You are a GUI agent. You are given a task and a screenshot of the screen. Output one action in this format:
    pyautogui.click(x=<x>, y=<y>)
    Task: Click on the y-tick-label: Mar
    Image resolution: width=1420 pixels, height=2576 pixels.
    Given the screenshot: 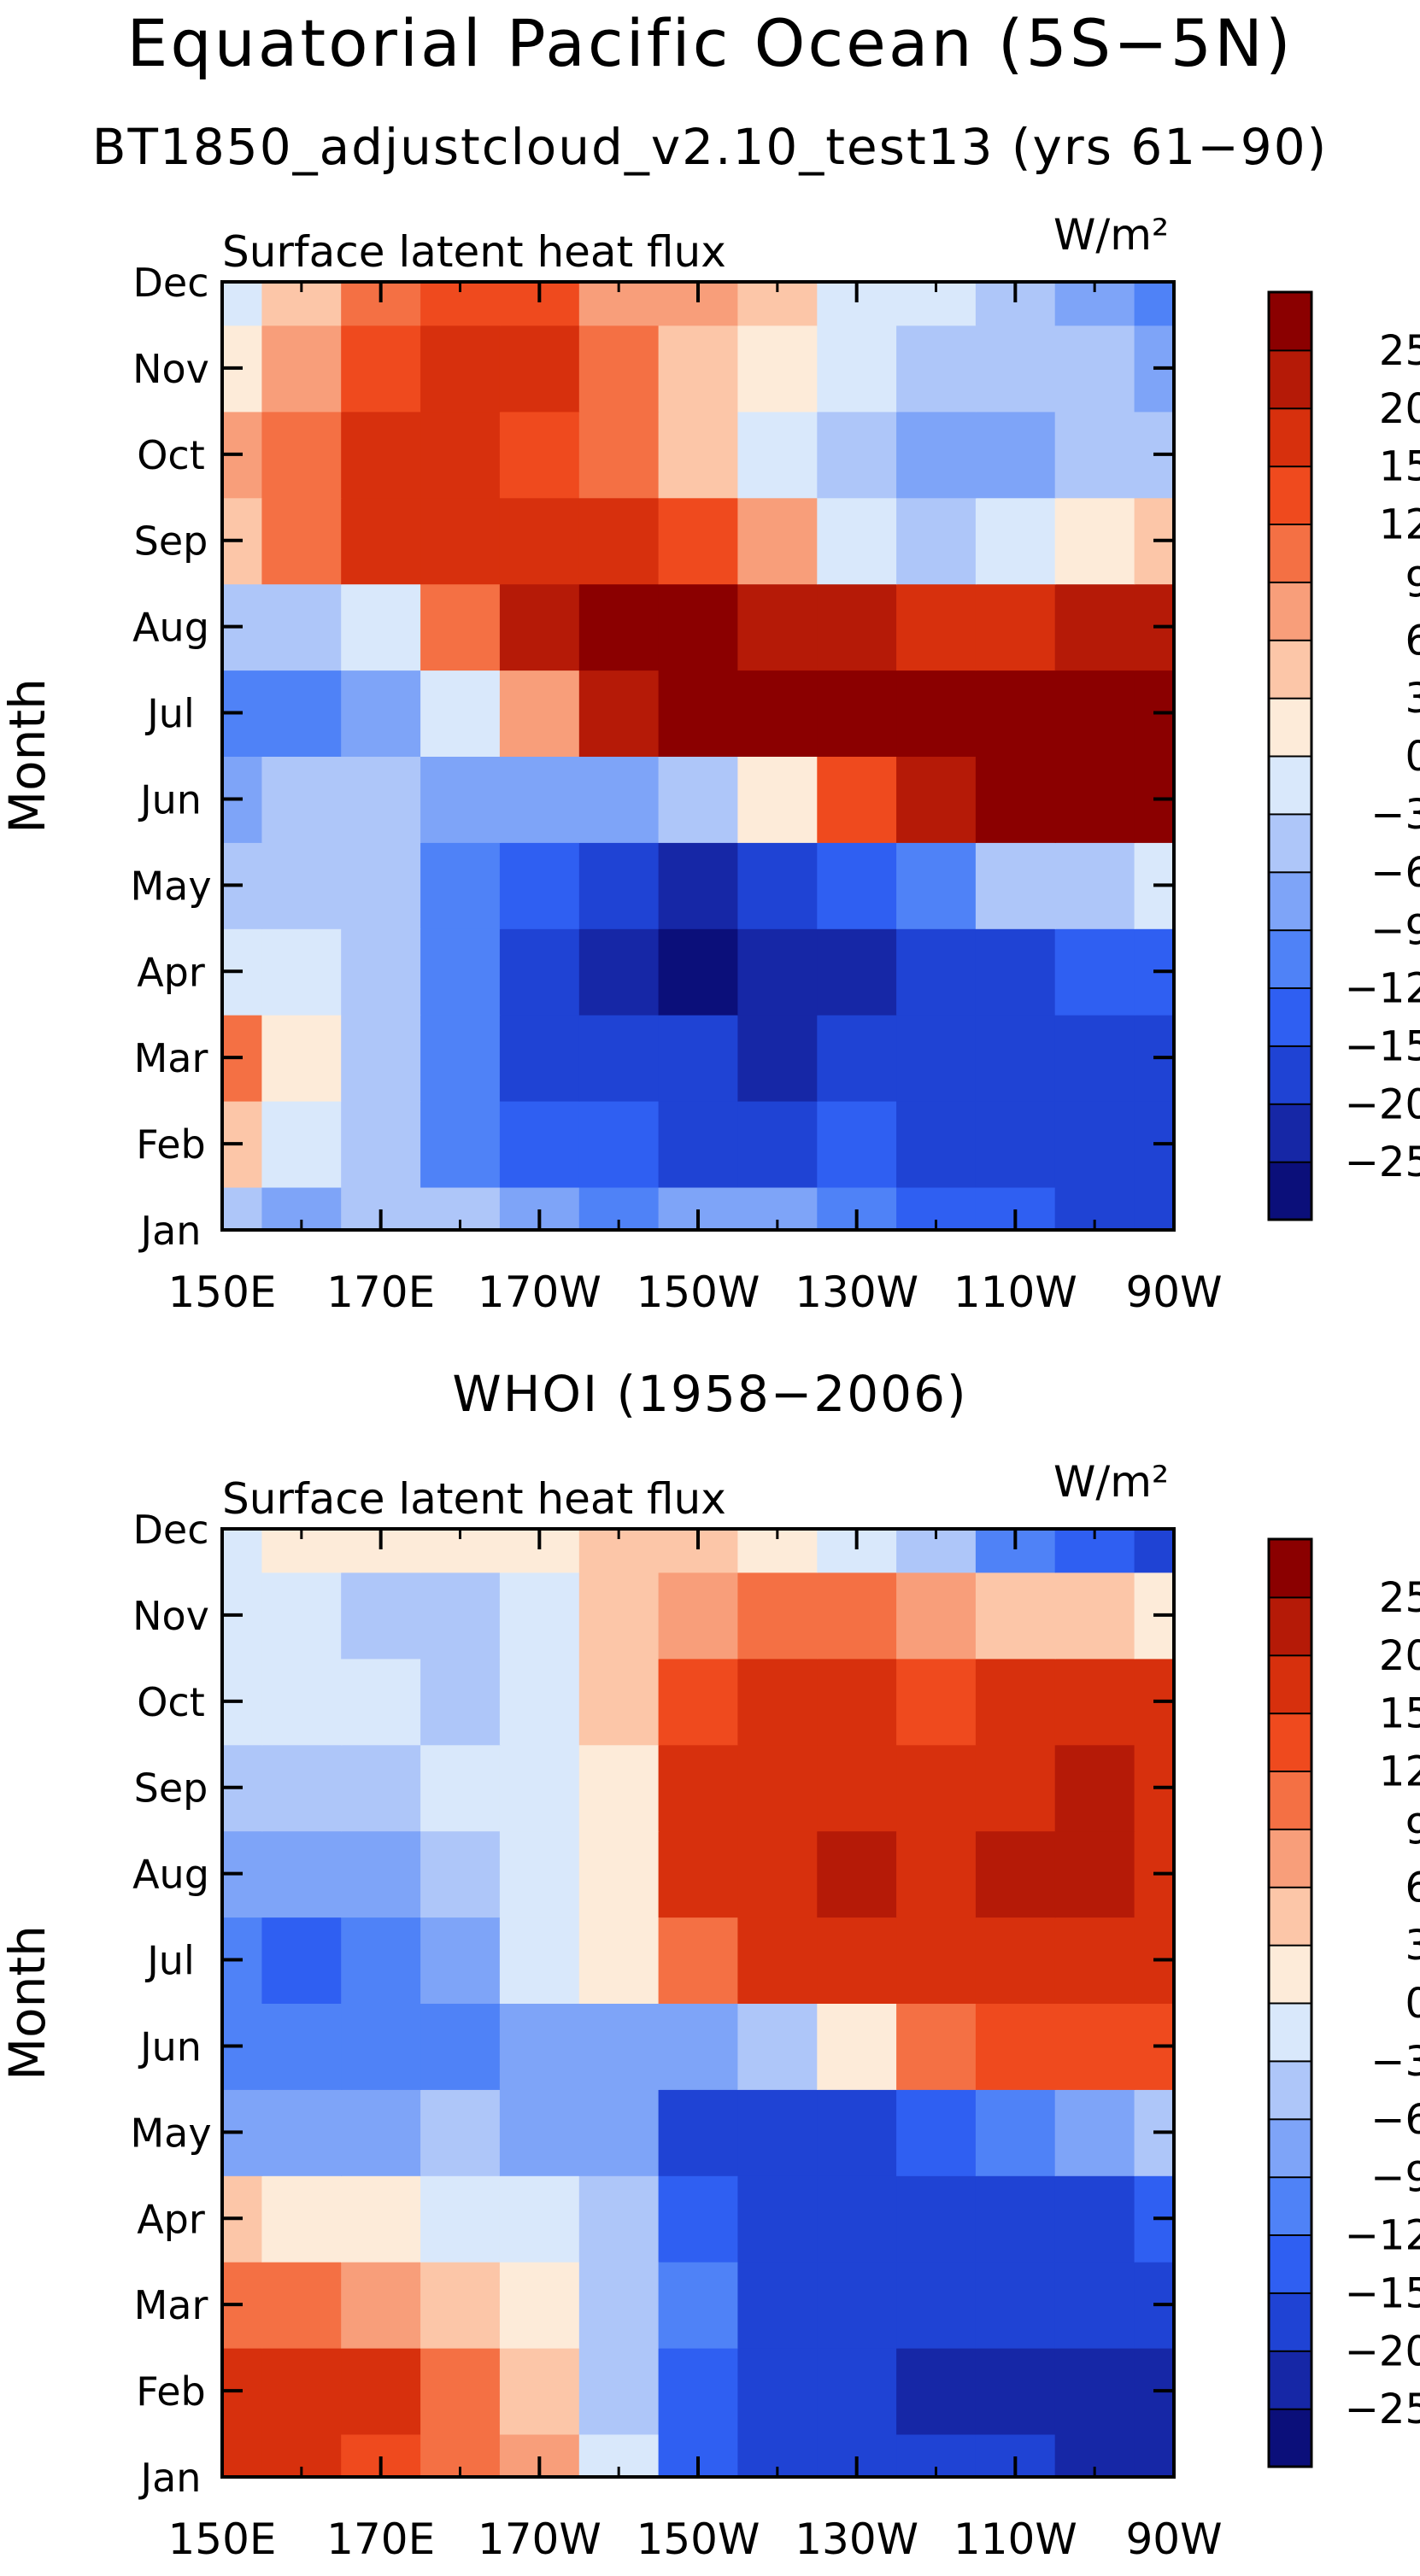 What is the action you would take?
    pyautogui.click(x=171, y=2305)
    